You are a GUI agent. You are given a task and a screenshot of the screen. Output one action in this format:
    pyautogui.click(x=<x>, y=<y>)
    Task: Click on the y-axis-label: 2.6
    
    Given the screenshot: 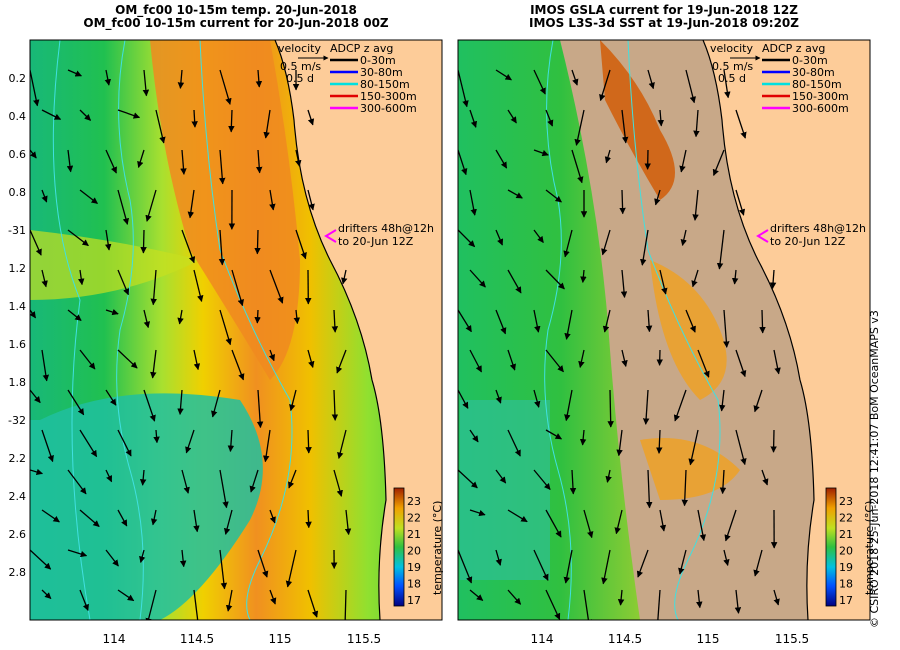 What is the action you would take?
    pyautogui.click(x=18, y=534)
    